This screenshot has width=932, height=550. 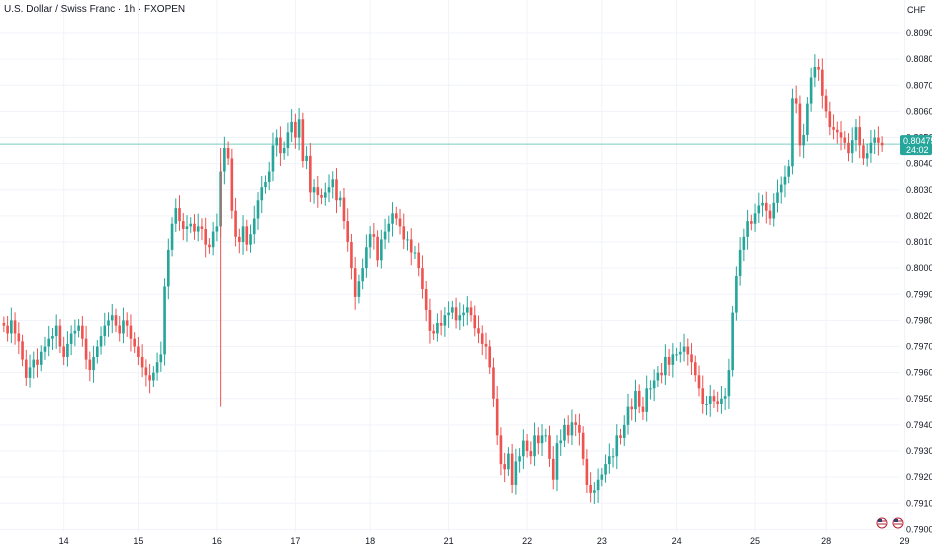 What do you see at coordinates (916, 145) in the screenshot?
I see `last-price-badge-bg` at bounding box center [916, 145].